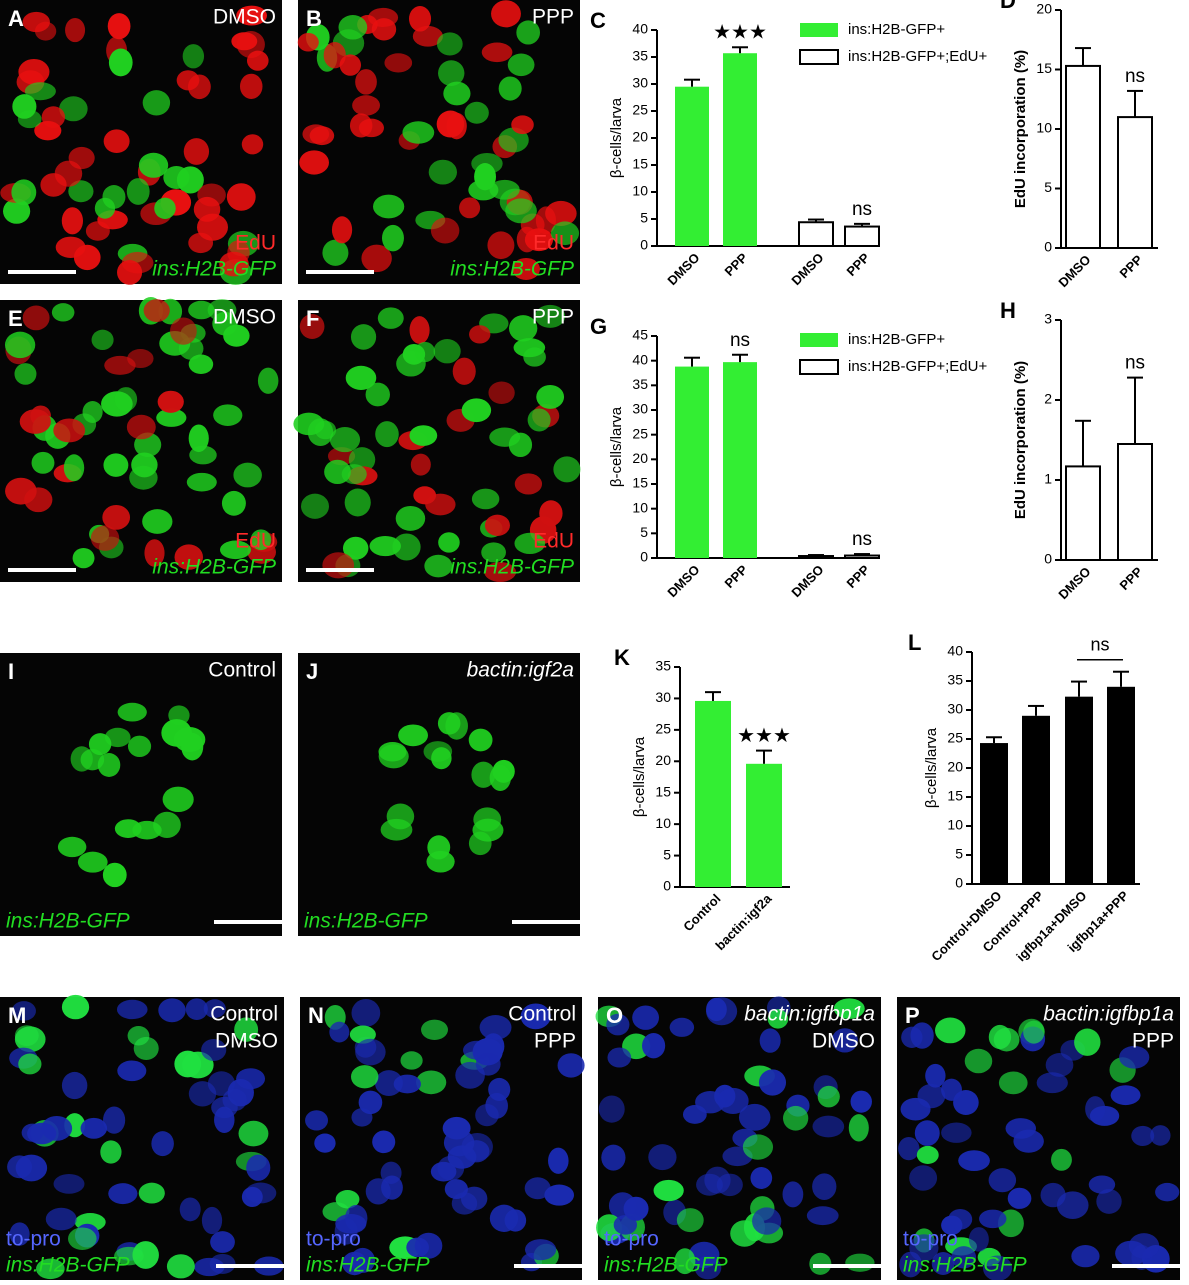 The width and height of the screenshot is (1189, 1285). What do you see at coordinates (17, 1015) in the screenshot?
I see `panel-letter: M` at bounding box center [17, 1015].